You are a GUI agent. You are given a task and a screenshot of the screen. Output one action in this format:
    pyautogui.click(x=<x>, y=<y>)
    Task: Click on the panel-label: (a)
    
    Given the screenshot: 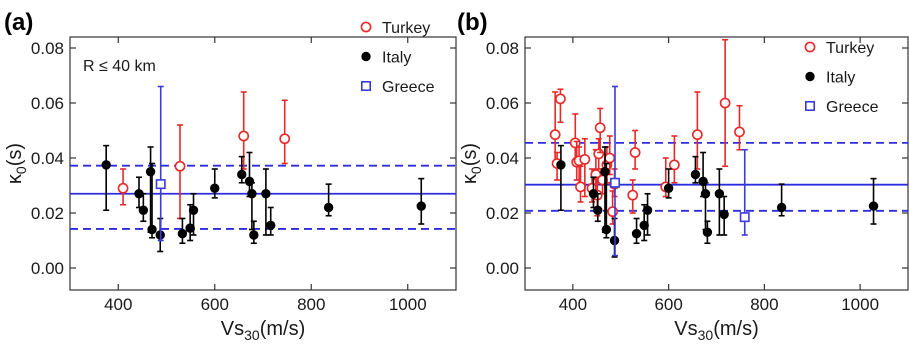 What is the action you would take?
    pyautogui.click(x=18, y=22)
    